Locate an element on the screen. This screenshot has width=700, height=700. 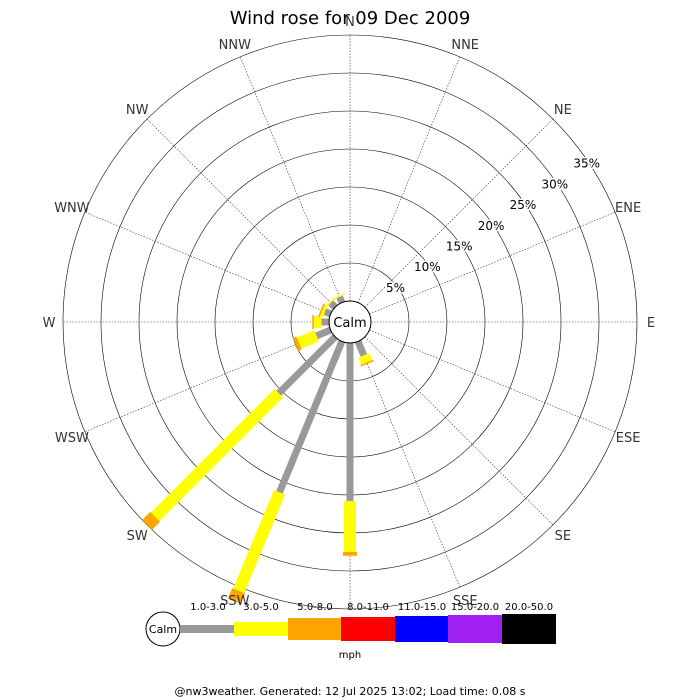
legend-swatch-5.0-8.0 is located at coordinates (314, 629).